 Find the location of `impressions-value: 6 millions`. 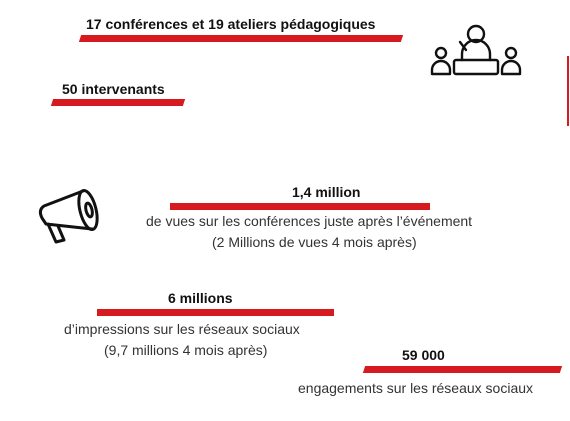

impressions-value: 6 millions is located at coordinates (200, 298).